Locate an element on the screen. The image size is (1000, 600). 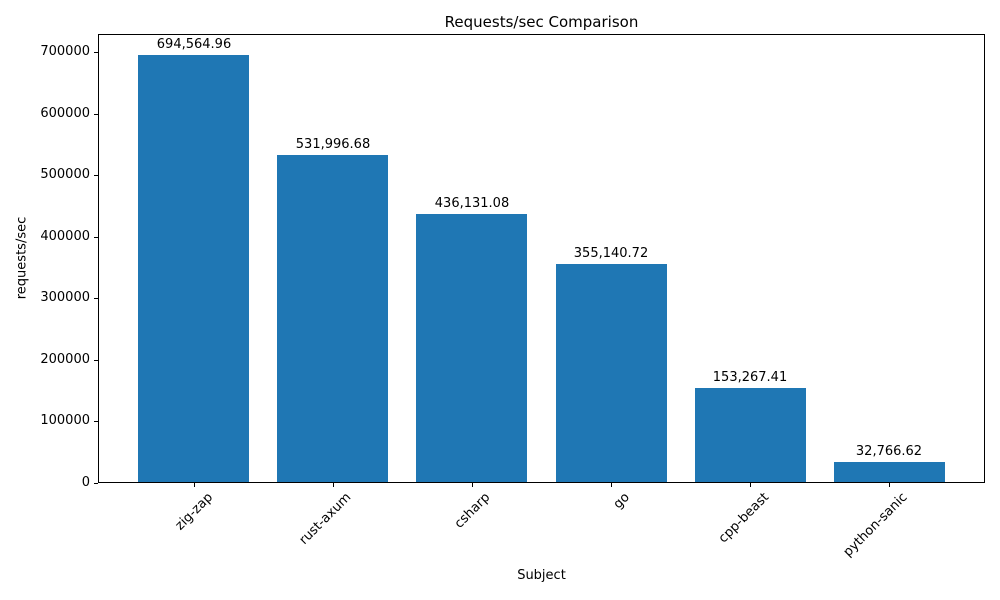
bar-value-label: 531,996.68 is located at coordinates (333, 144).